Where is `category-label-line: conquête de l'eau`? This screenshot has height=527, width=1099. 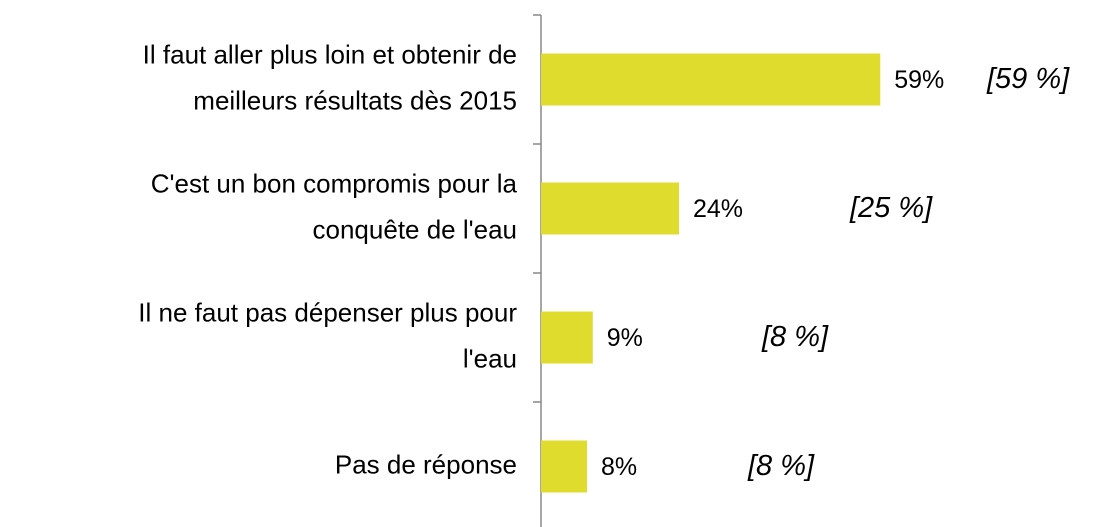
category-label-line: conquête de l'eau is located at coordinates (415, 229).